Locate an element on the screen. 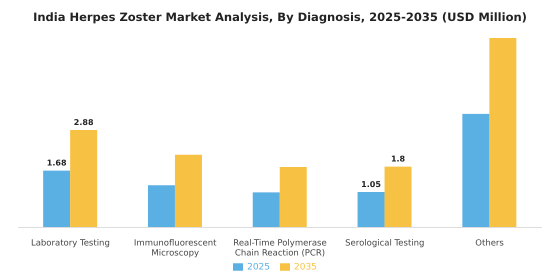 This screenshot has width=560, height=280. data-label: 1.68 is located at coordinates (56, 163).